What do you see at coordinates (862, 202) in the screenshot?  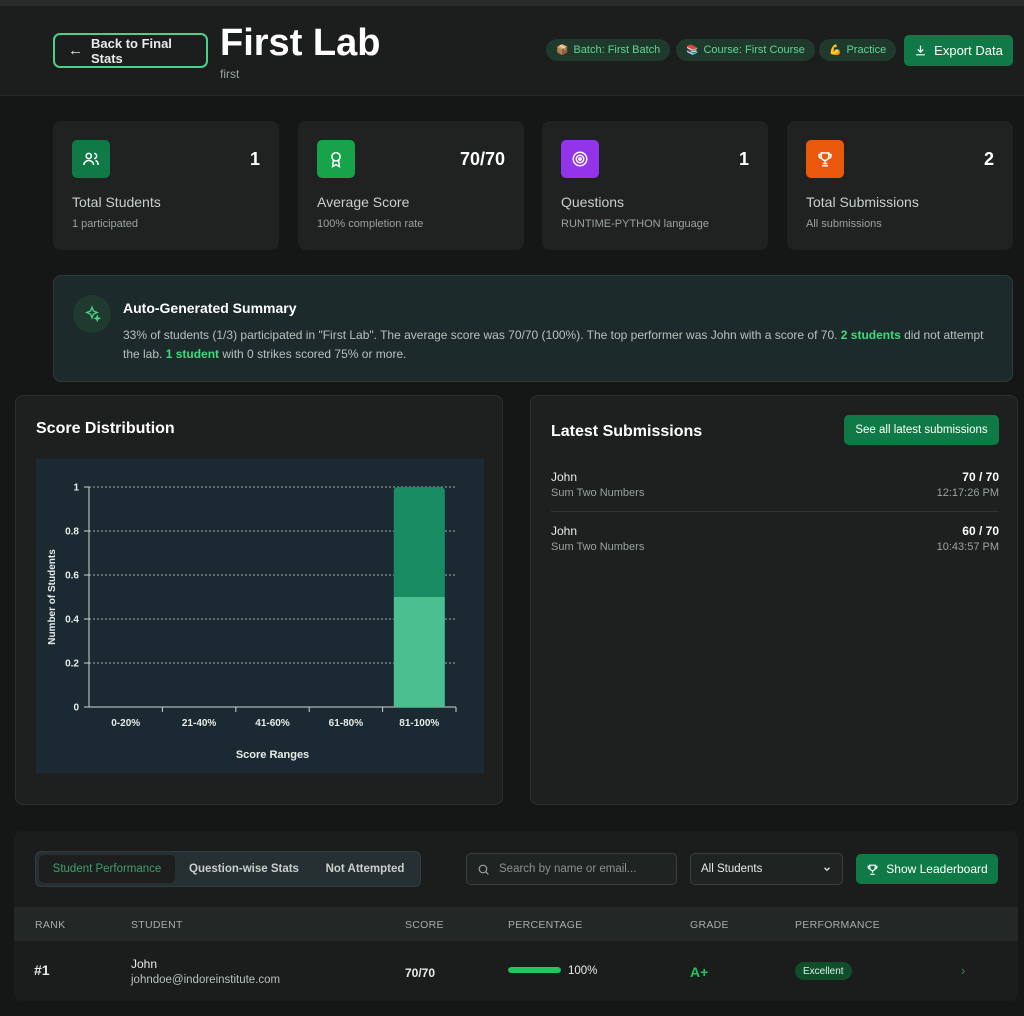 I see `stat-label: Total Submissions` at bounding box center [862, 202].